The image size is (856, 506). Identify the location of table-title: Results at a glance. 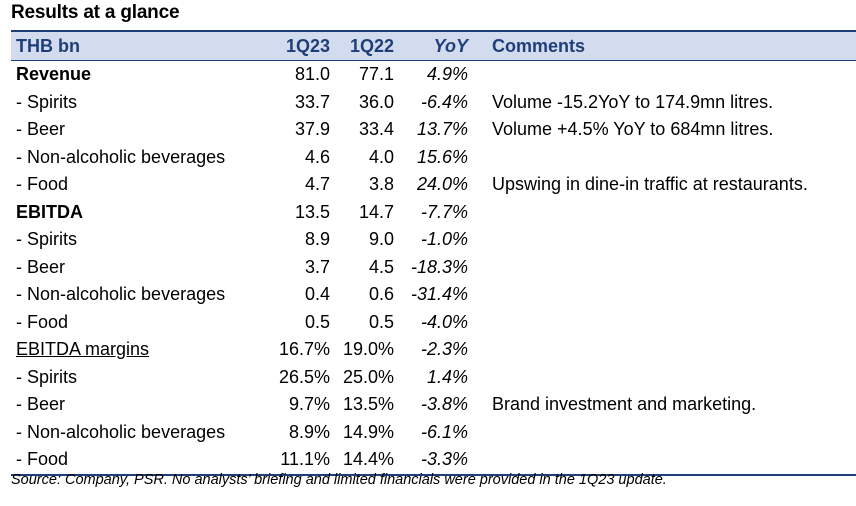
(95, 12).